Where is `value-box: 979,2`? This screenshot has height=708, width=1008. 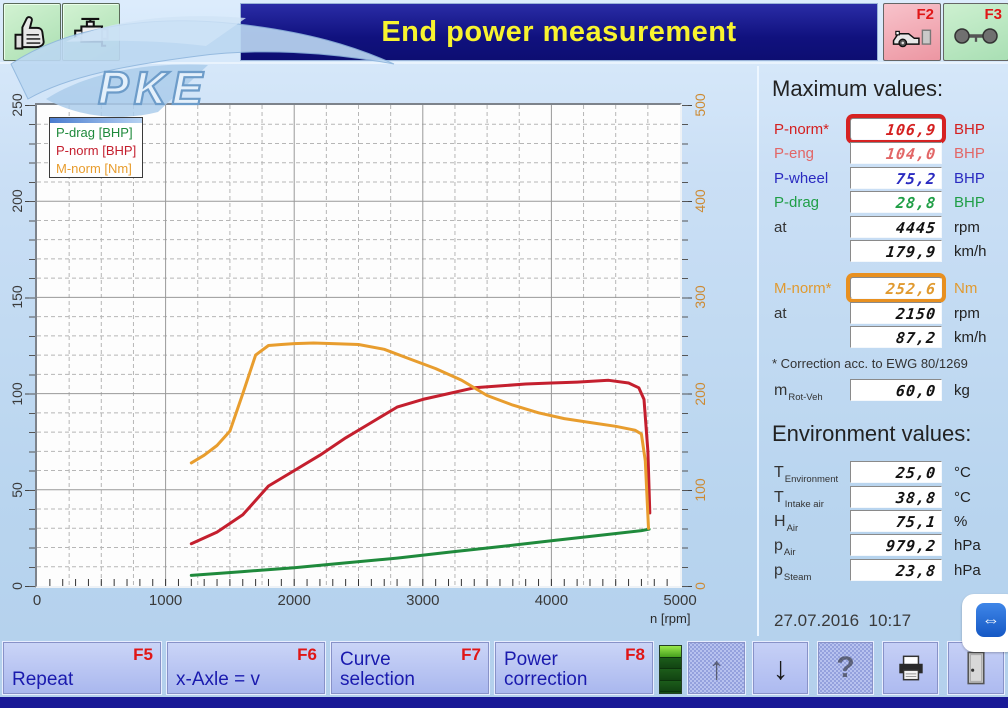 value-box: 979,2 is located at coordinates (896, 545).